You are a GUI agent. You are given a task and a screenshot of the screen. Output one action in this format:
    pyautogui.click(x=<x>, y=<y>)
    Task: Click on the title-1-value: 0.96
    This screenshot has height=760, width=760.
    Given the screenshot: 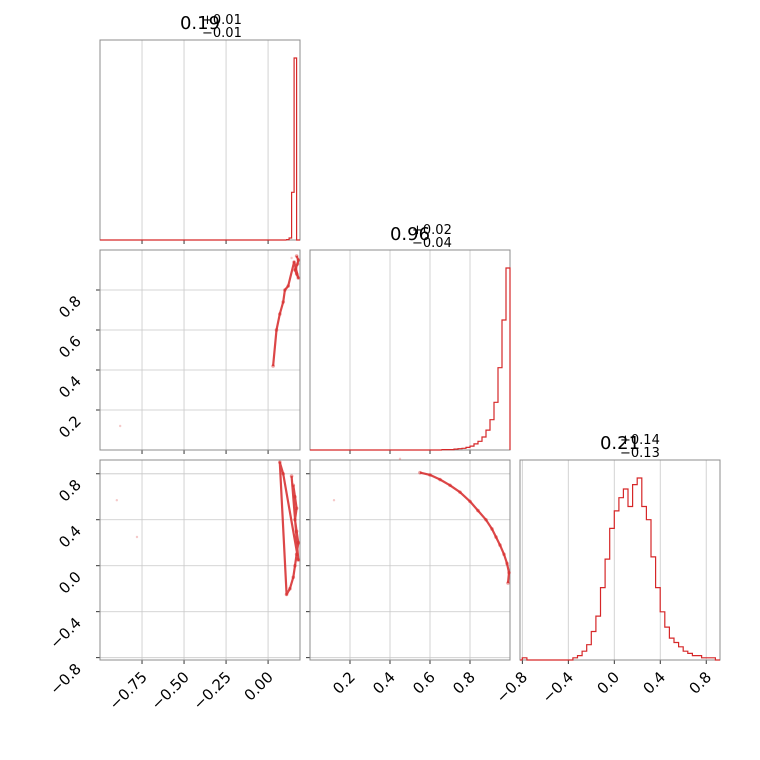 What is the action you would take?
    pyautogui.click(x=410, y=234)
    